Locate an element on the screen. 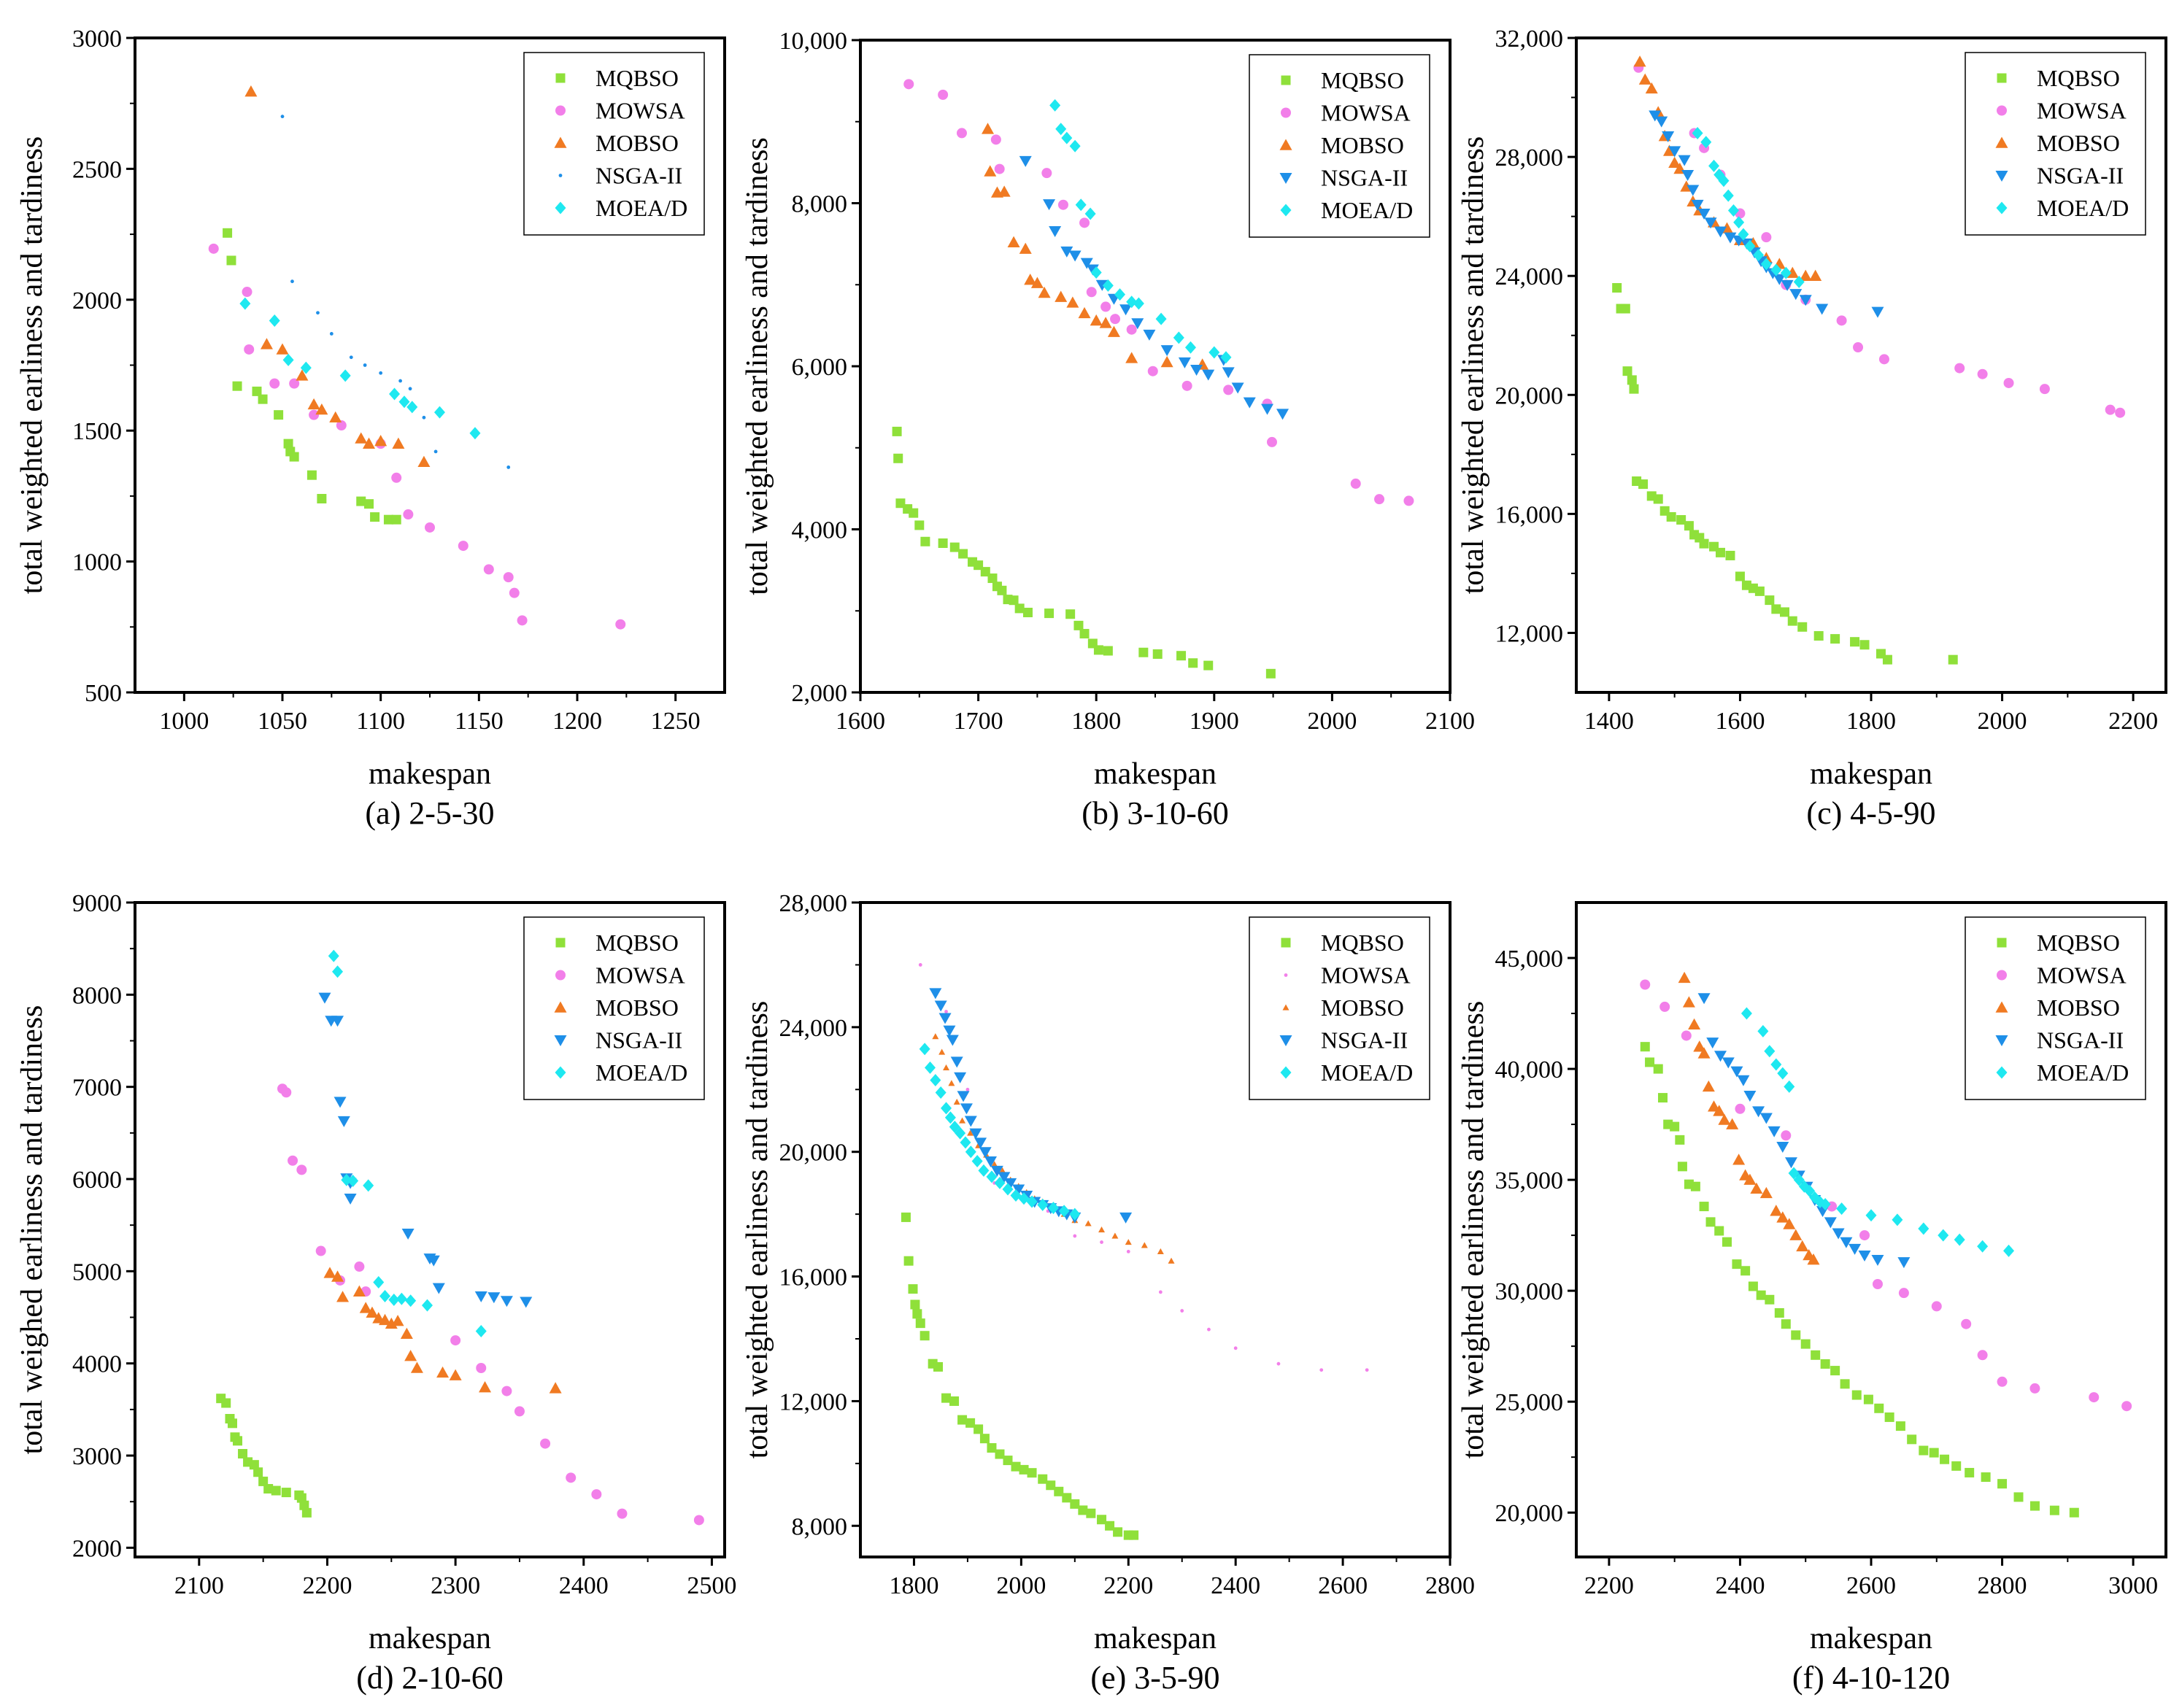  legend-label-nsga-ii: NSGA-II is located at coordinates (2080, 176).